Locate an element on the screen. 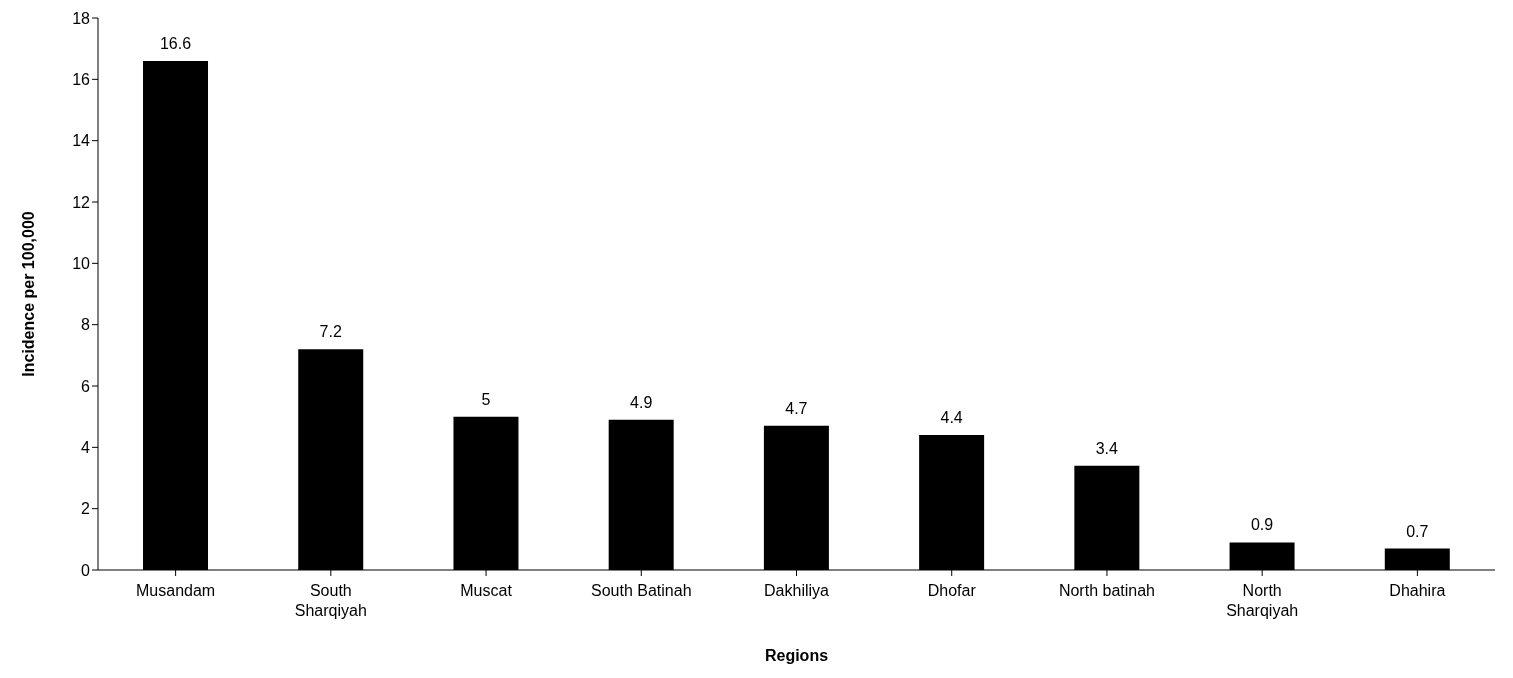  x-tick-label: Dhofar is located at coordinates (952, 590).